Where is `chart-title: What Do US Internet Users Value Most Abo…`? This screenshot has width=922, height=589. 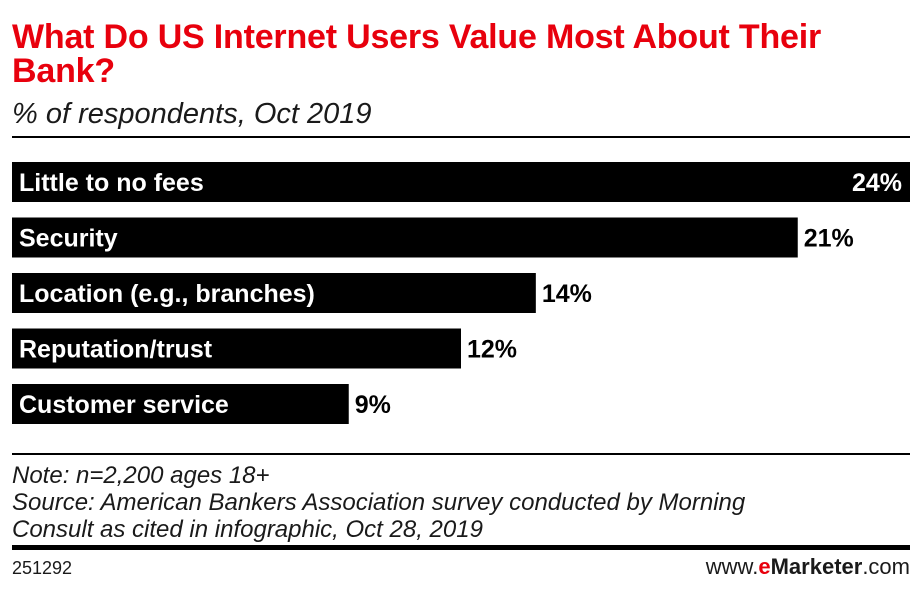 chart-title: What Do US Internet Users Value Most Abo… is located at coordinates (417, 54).